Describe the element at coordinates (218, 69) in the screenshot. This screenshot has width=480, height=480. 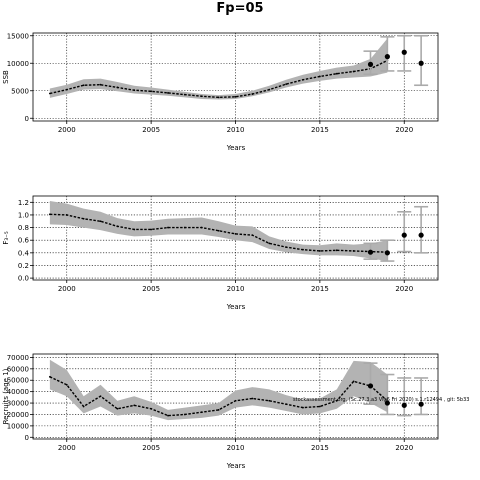
I see `confidence-band` at that location.